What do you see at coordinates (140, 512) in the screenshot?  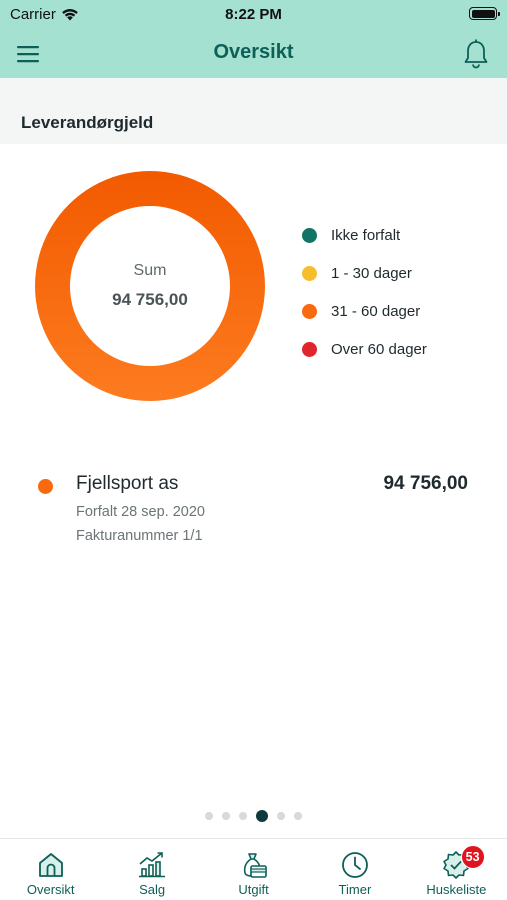 I see `due-date: Forfalt 28 sep. 2020` at bounding box center [140, 512].